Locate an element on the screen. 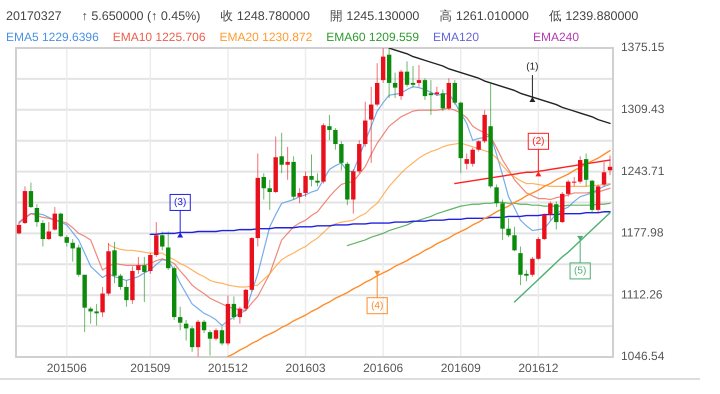  annotation: (5) is located at coordinates (580, 271).